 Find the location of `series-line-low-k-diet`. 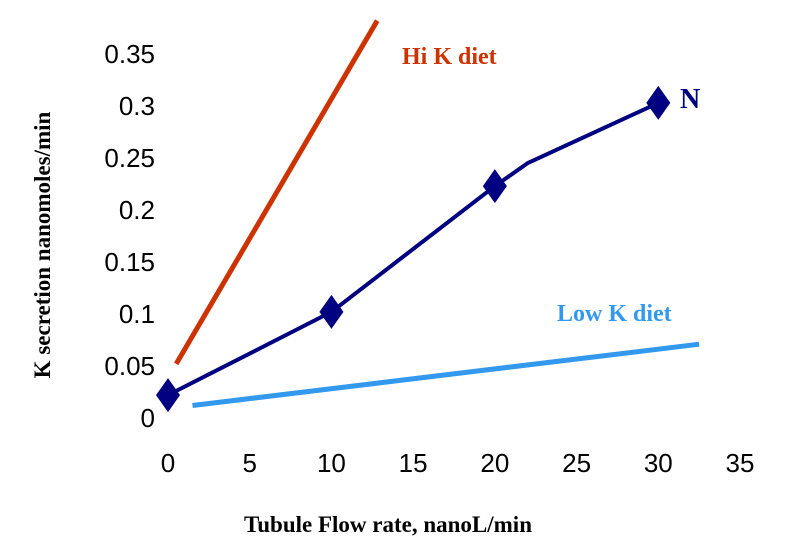

series-line-low-k-diet is located at coordinates (446, 374).